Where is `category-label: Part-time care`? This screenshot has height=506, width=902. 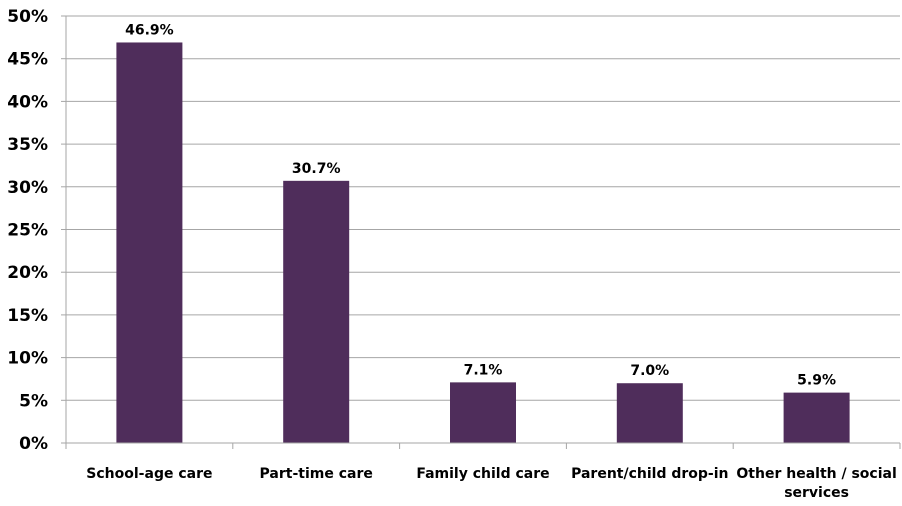 category-label: Part-time care is located at coordinates (316, 474).